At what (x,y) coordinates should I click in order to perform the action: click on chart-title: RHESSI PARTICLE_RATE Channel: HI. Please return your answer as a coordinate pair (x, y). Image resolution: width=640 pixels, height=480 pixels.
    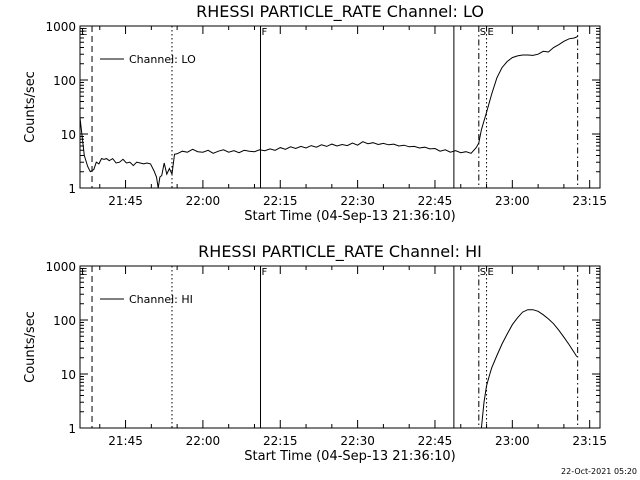
    Looking at the image, I should click on (340, 252).